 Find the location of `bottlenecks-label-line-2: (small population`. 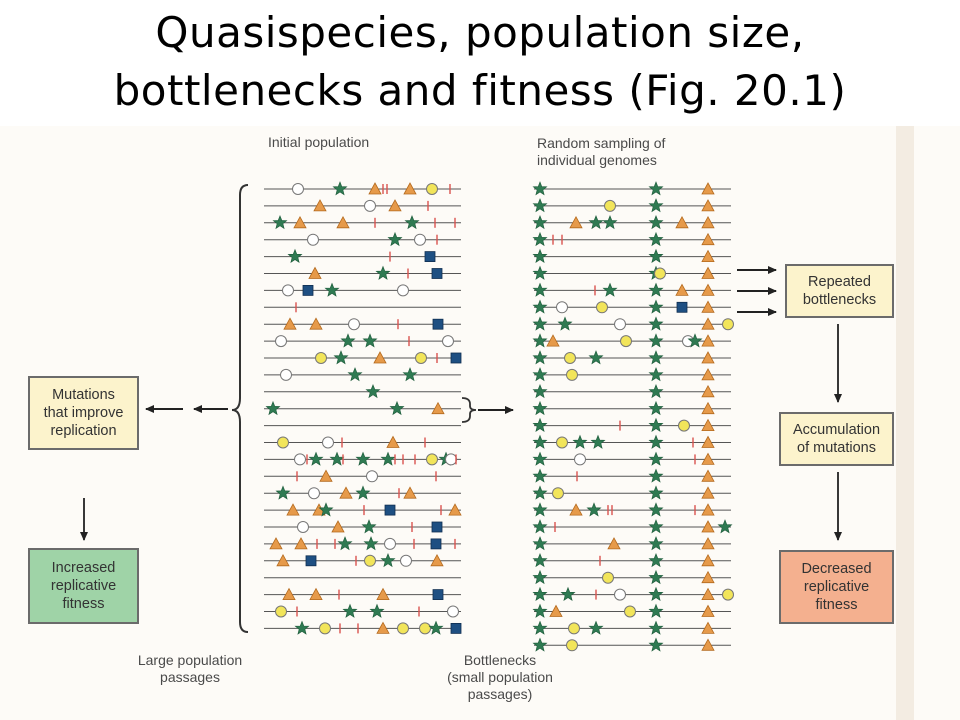

bottlenecks-label-line-2: (small population is located at coordinates (500, 677).